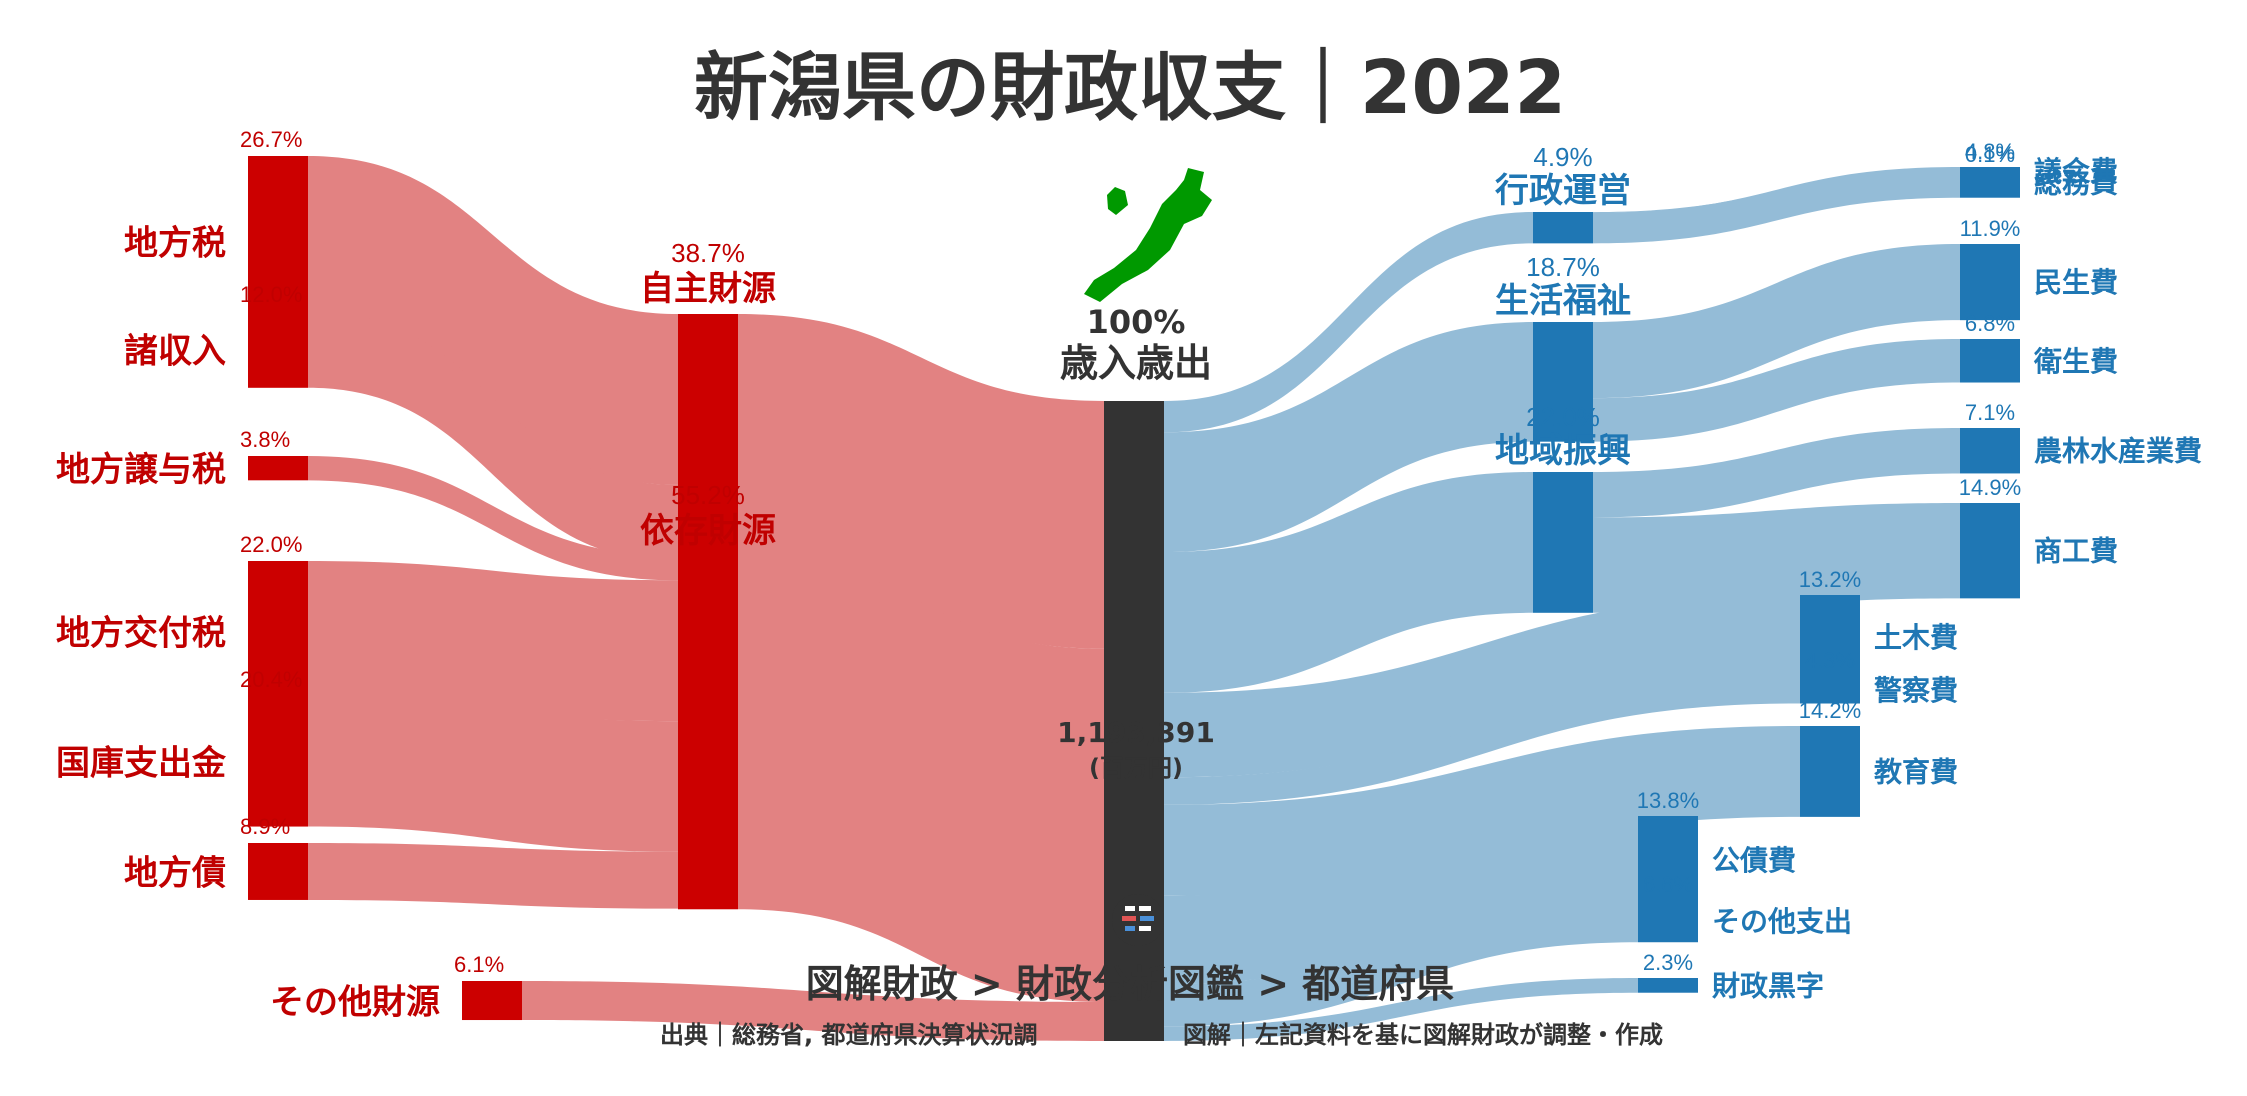 The height and width of the screenshot is (1096, 2247). What do you see at coordinates (1776, 205) in the screenshot?
I see `flow-e7b78fe58b99e8b2bb` at bounding box center [1776, 205].